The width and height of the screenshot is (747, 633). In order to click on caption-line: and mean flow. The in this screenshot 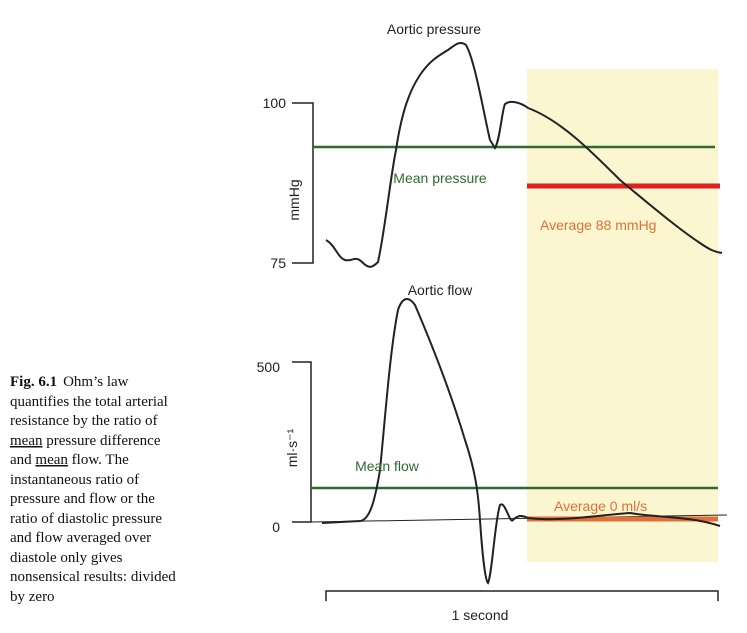, I will do `click(69, 460)`.